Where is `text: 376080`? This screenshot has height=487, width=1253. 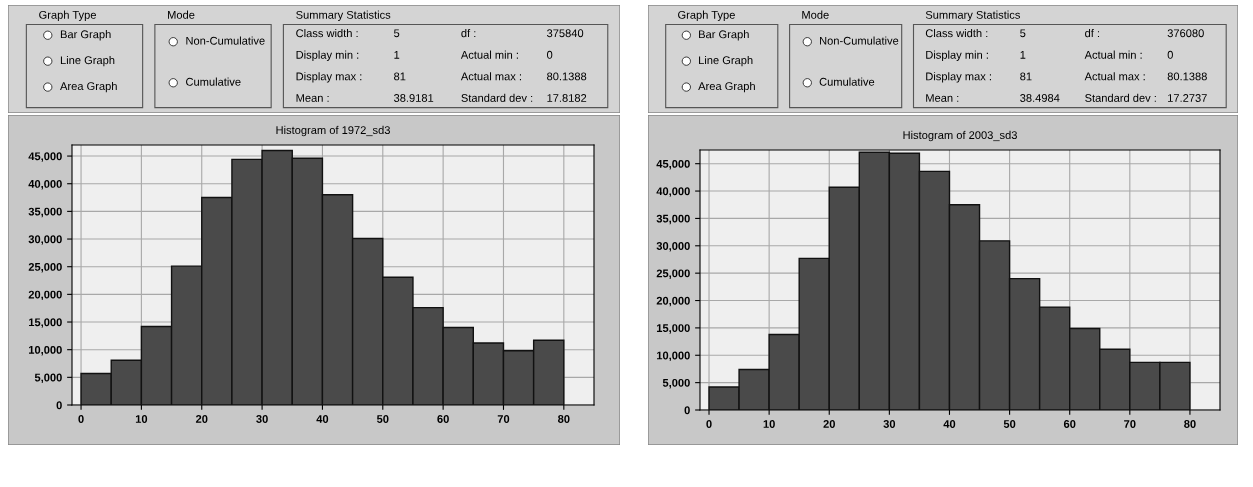 text: 376080 is located at coordinates (1185, 33).